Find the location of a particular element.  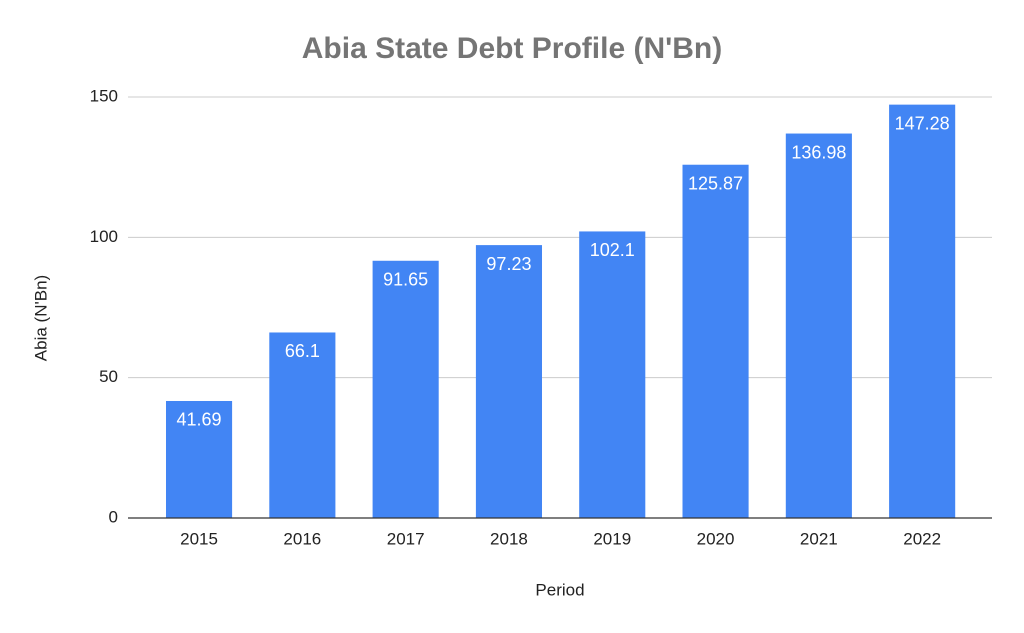

x-axis-label: Period is located at coordinates (559, 589).